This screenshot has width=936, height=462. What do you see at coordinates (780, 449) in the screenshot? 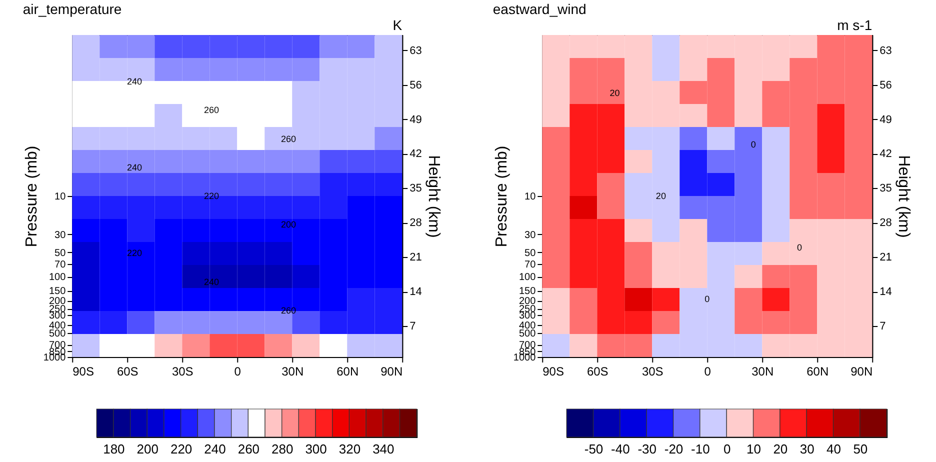
I see `color-bar-label: 20` at bounding box center [780, 449].